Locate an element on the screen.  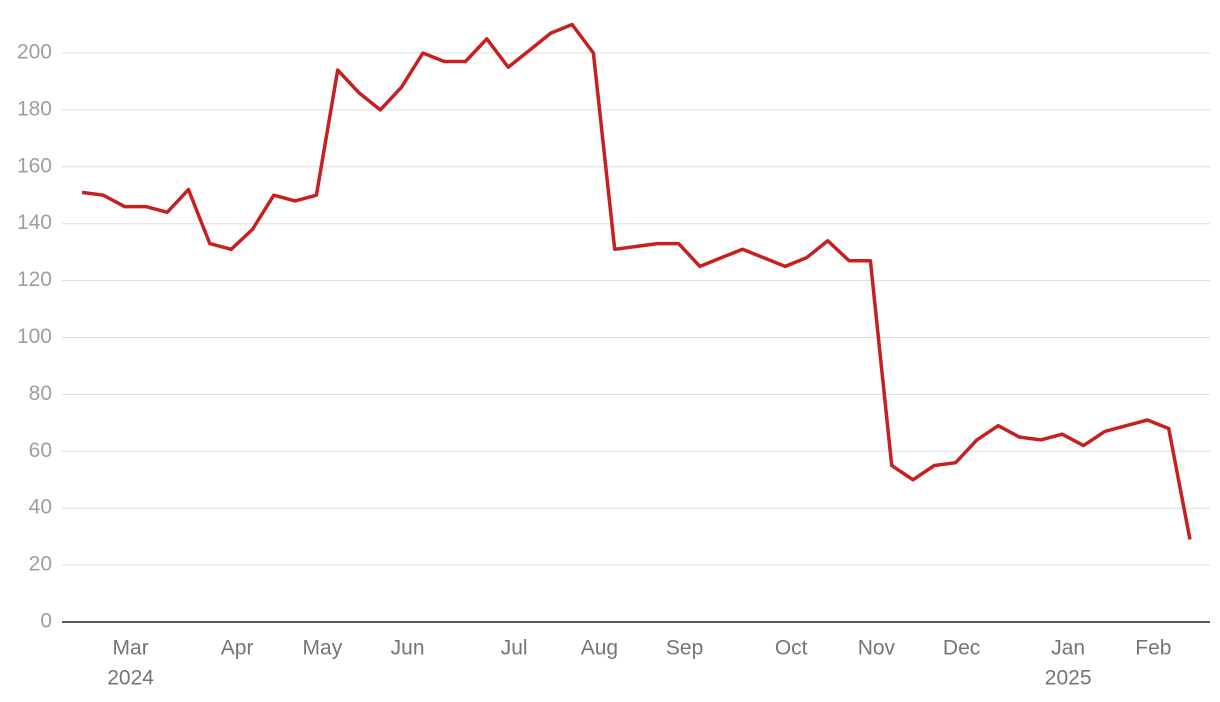
x-tick-label: Jul is located at coordinates (514, 648).